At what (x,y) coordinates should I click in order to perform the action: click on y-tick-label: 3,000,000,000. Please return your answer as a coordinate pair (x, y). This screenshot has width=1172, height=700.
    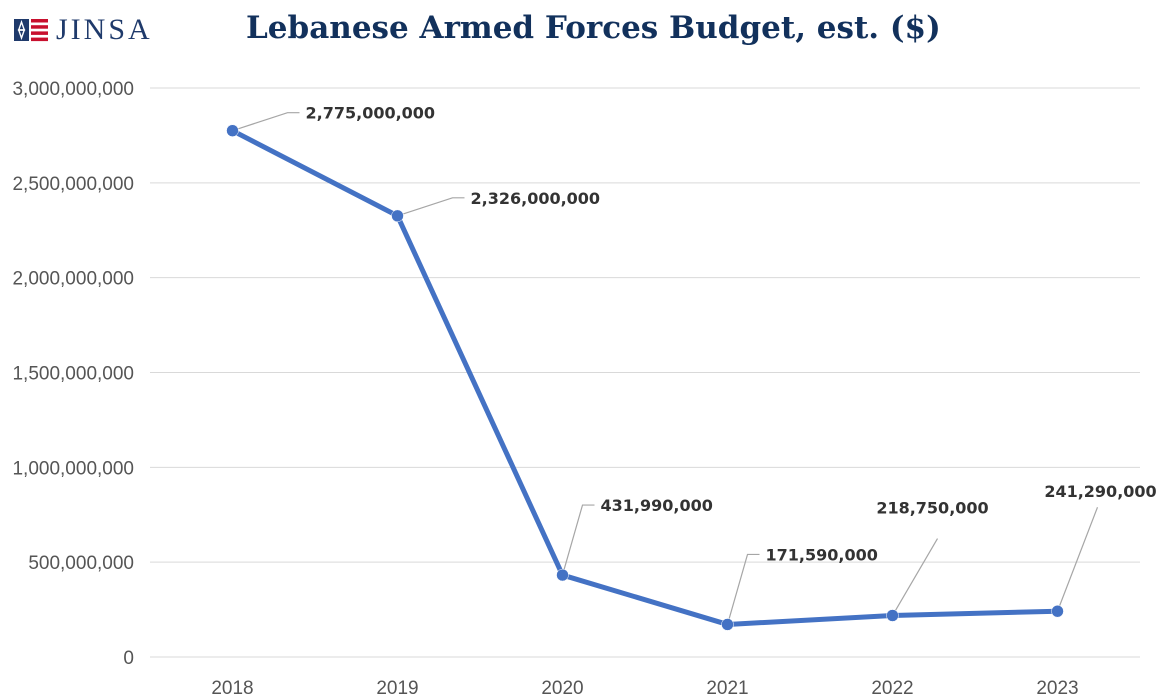
    Looking at the image, I should click on (73, 89).